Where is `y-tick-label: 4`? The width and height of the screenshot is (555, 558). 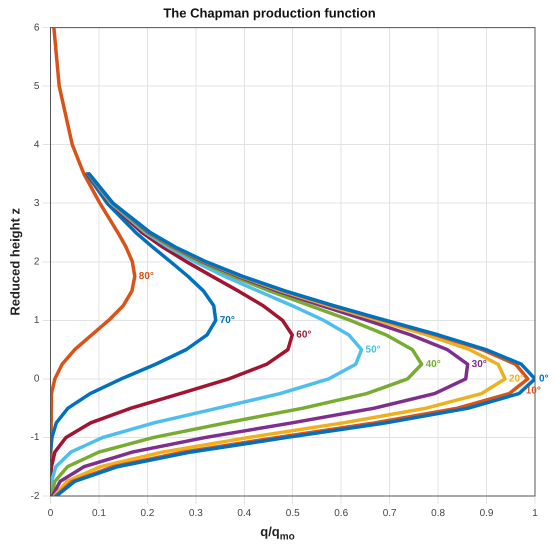
y-tick-label: 4 is located at coordinates (37, 144).